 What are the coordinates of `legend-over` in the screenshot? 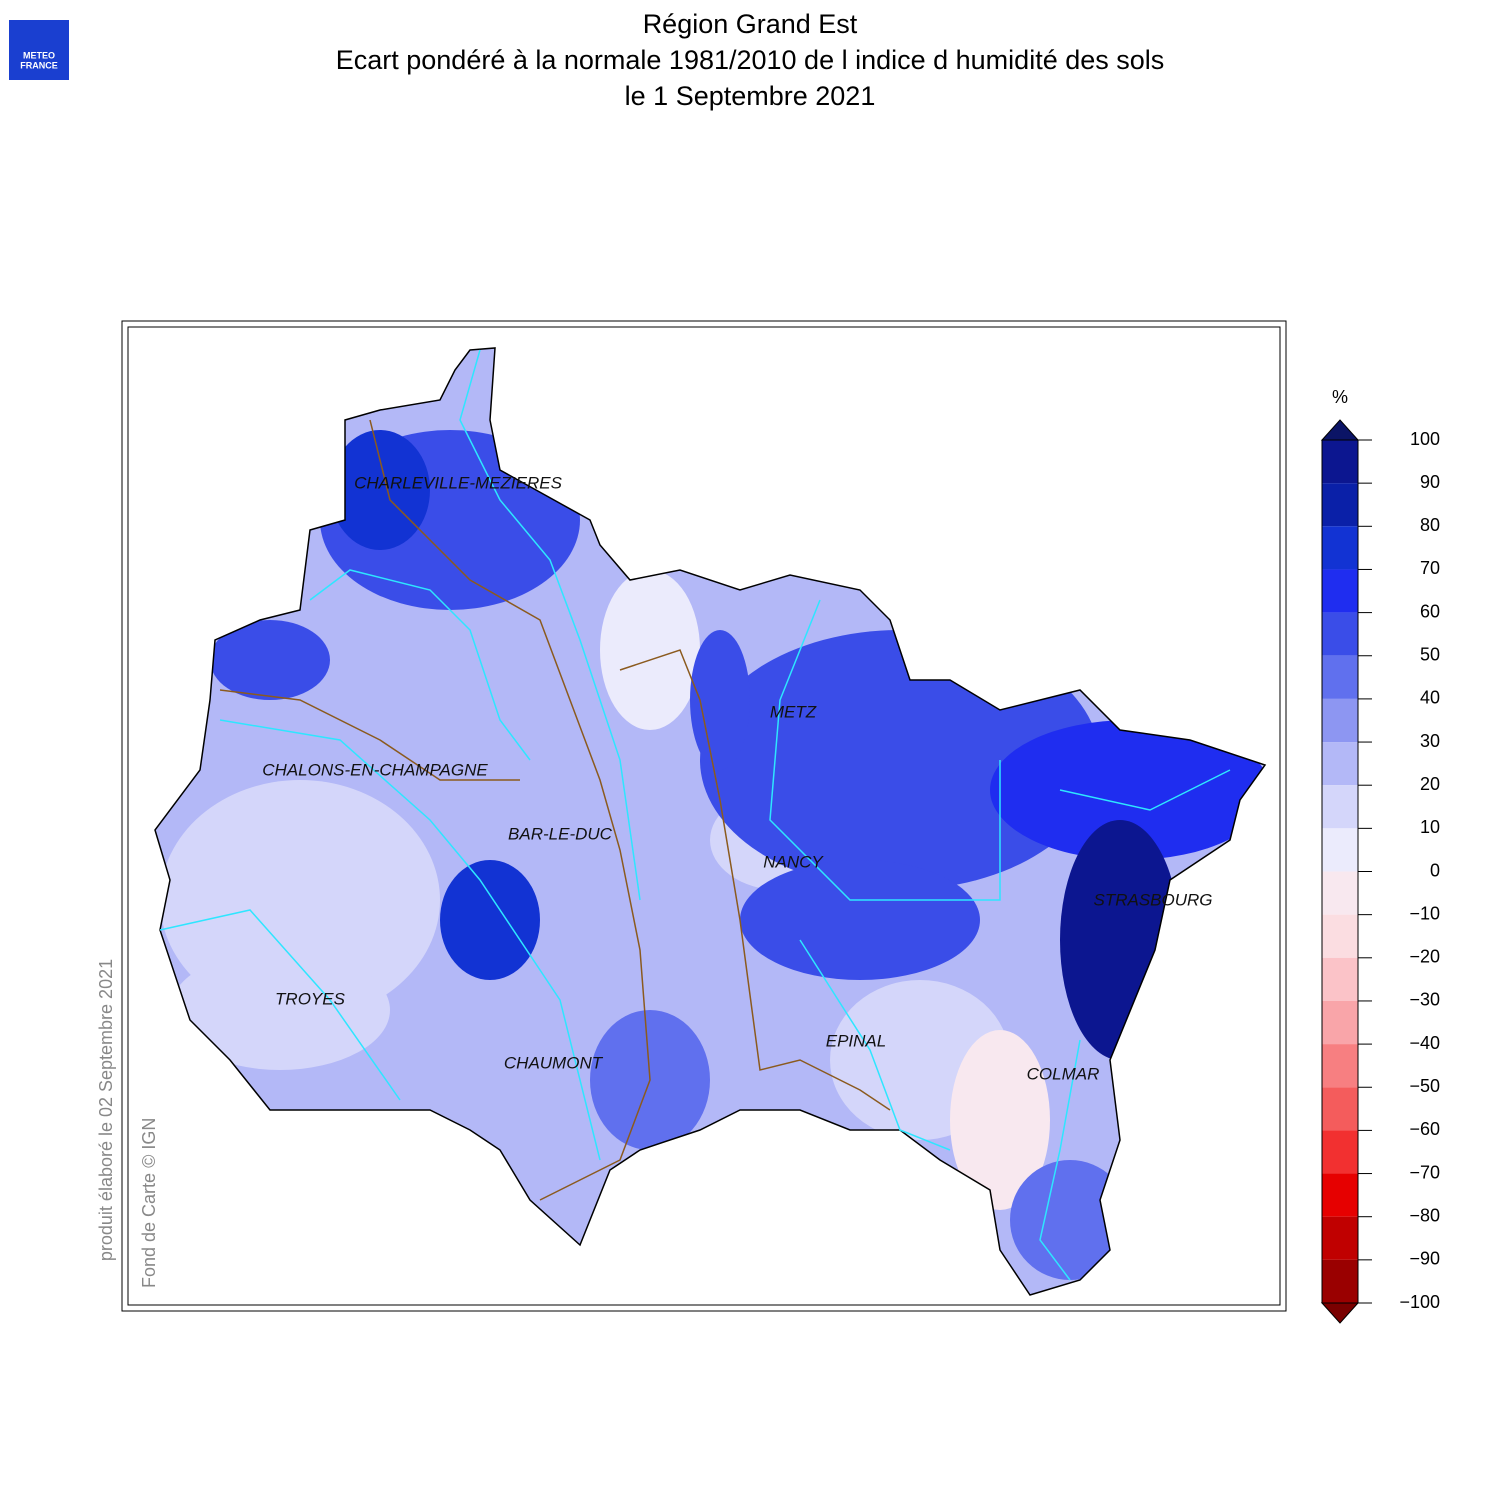 It's located at (1340, 430).